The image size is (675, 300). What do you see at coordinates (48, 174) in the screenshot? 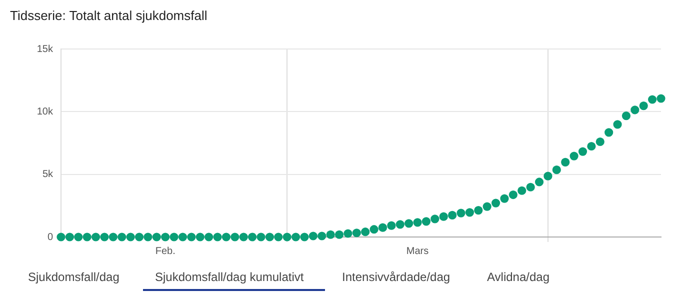
I see `y-tick-label: 5k` at bounding box center [48, 174].